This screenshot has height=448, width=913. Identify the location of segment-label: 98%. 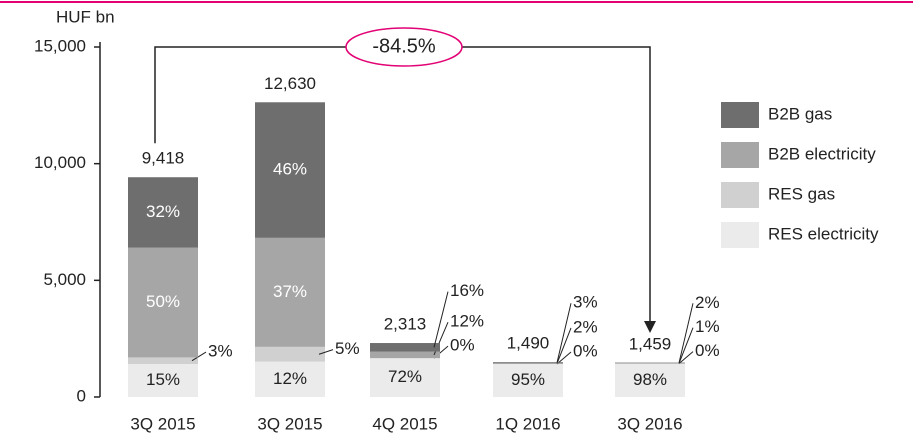
(650, 379).